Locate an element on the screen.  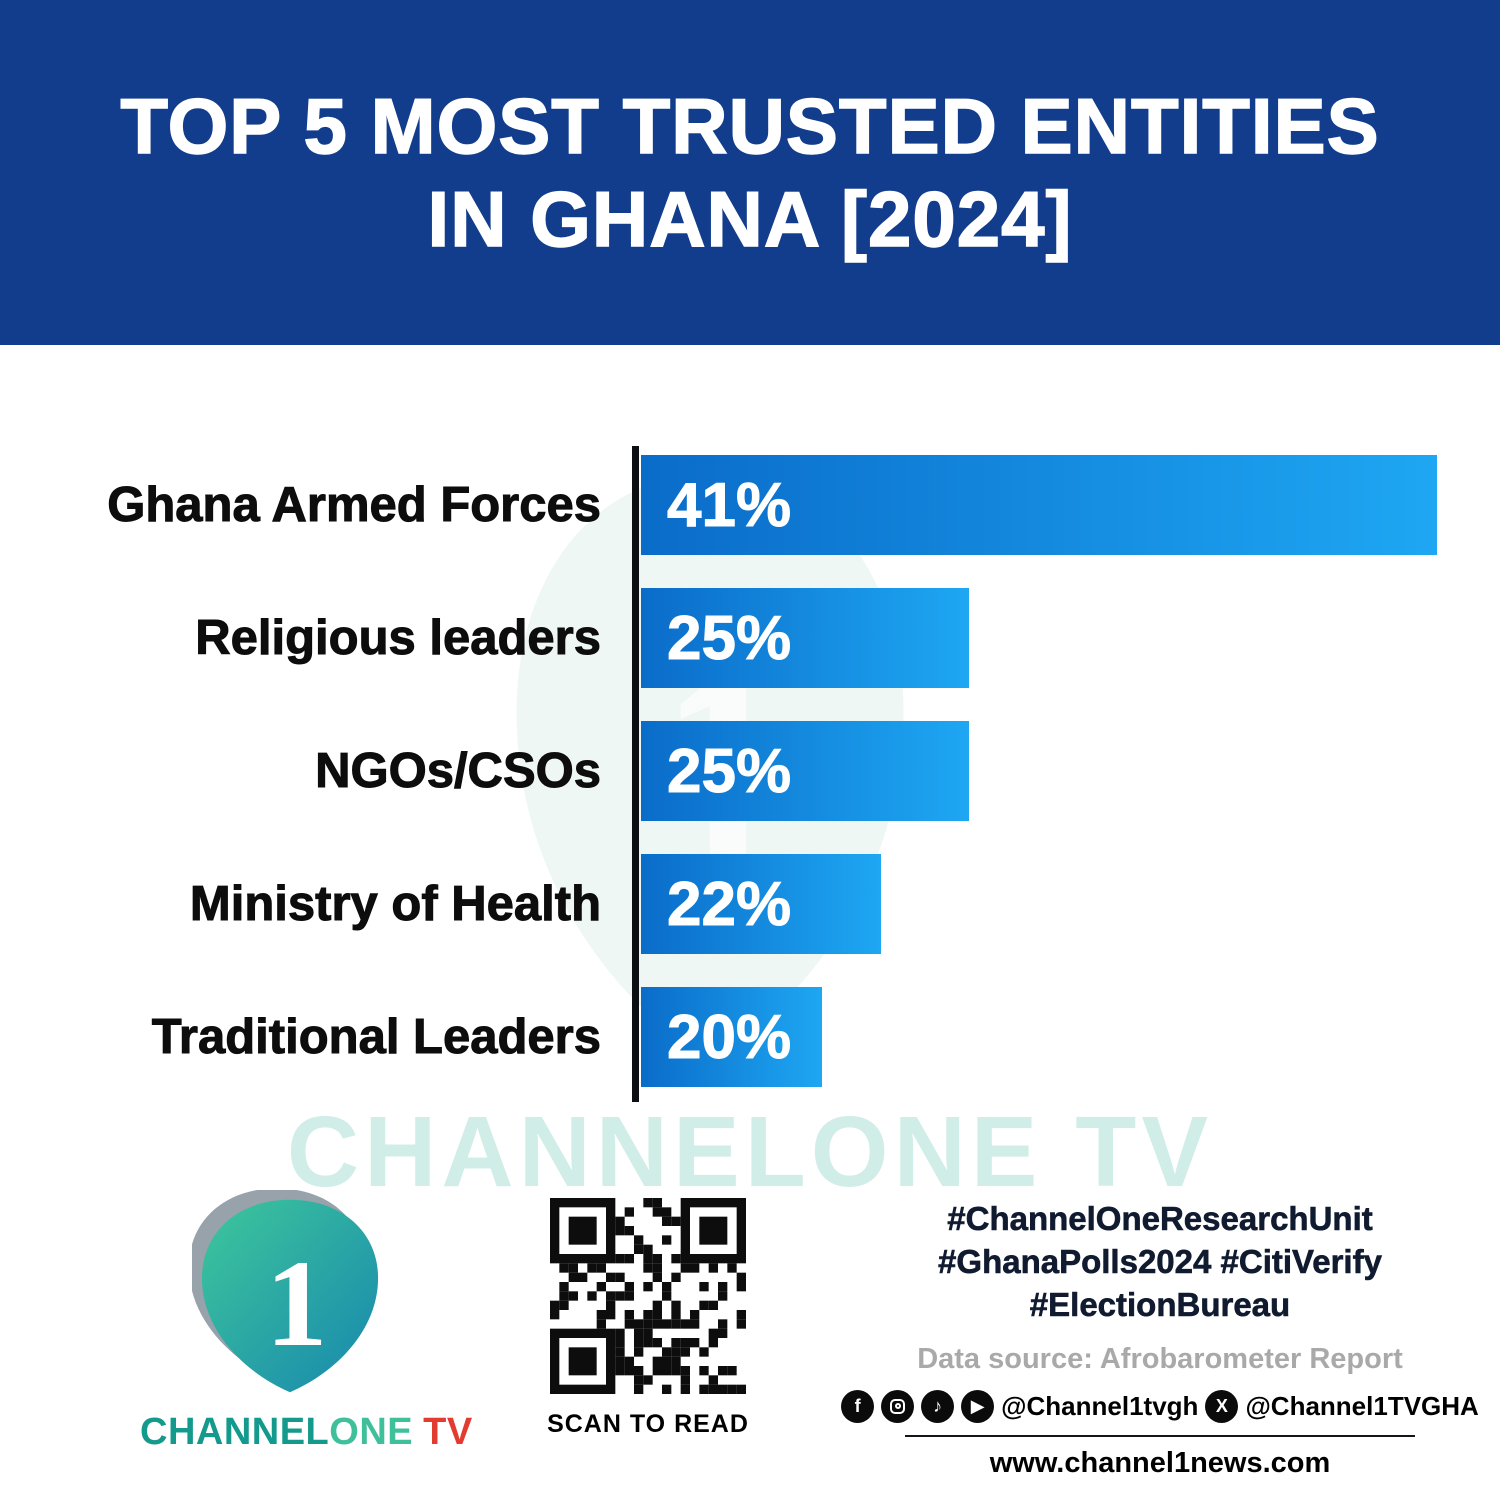
social-row: f ♪ ▶ @Channel1tvgh X @Channel1TVGHA is located at coordinates (1160, 1413).